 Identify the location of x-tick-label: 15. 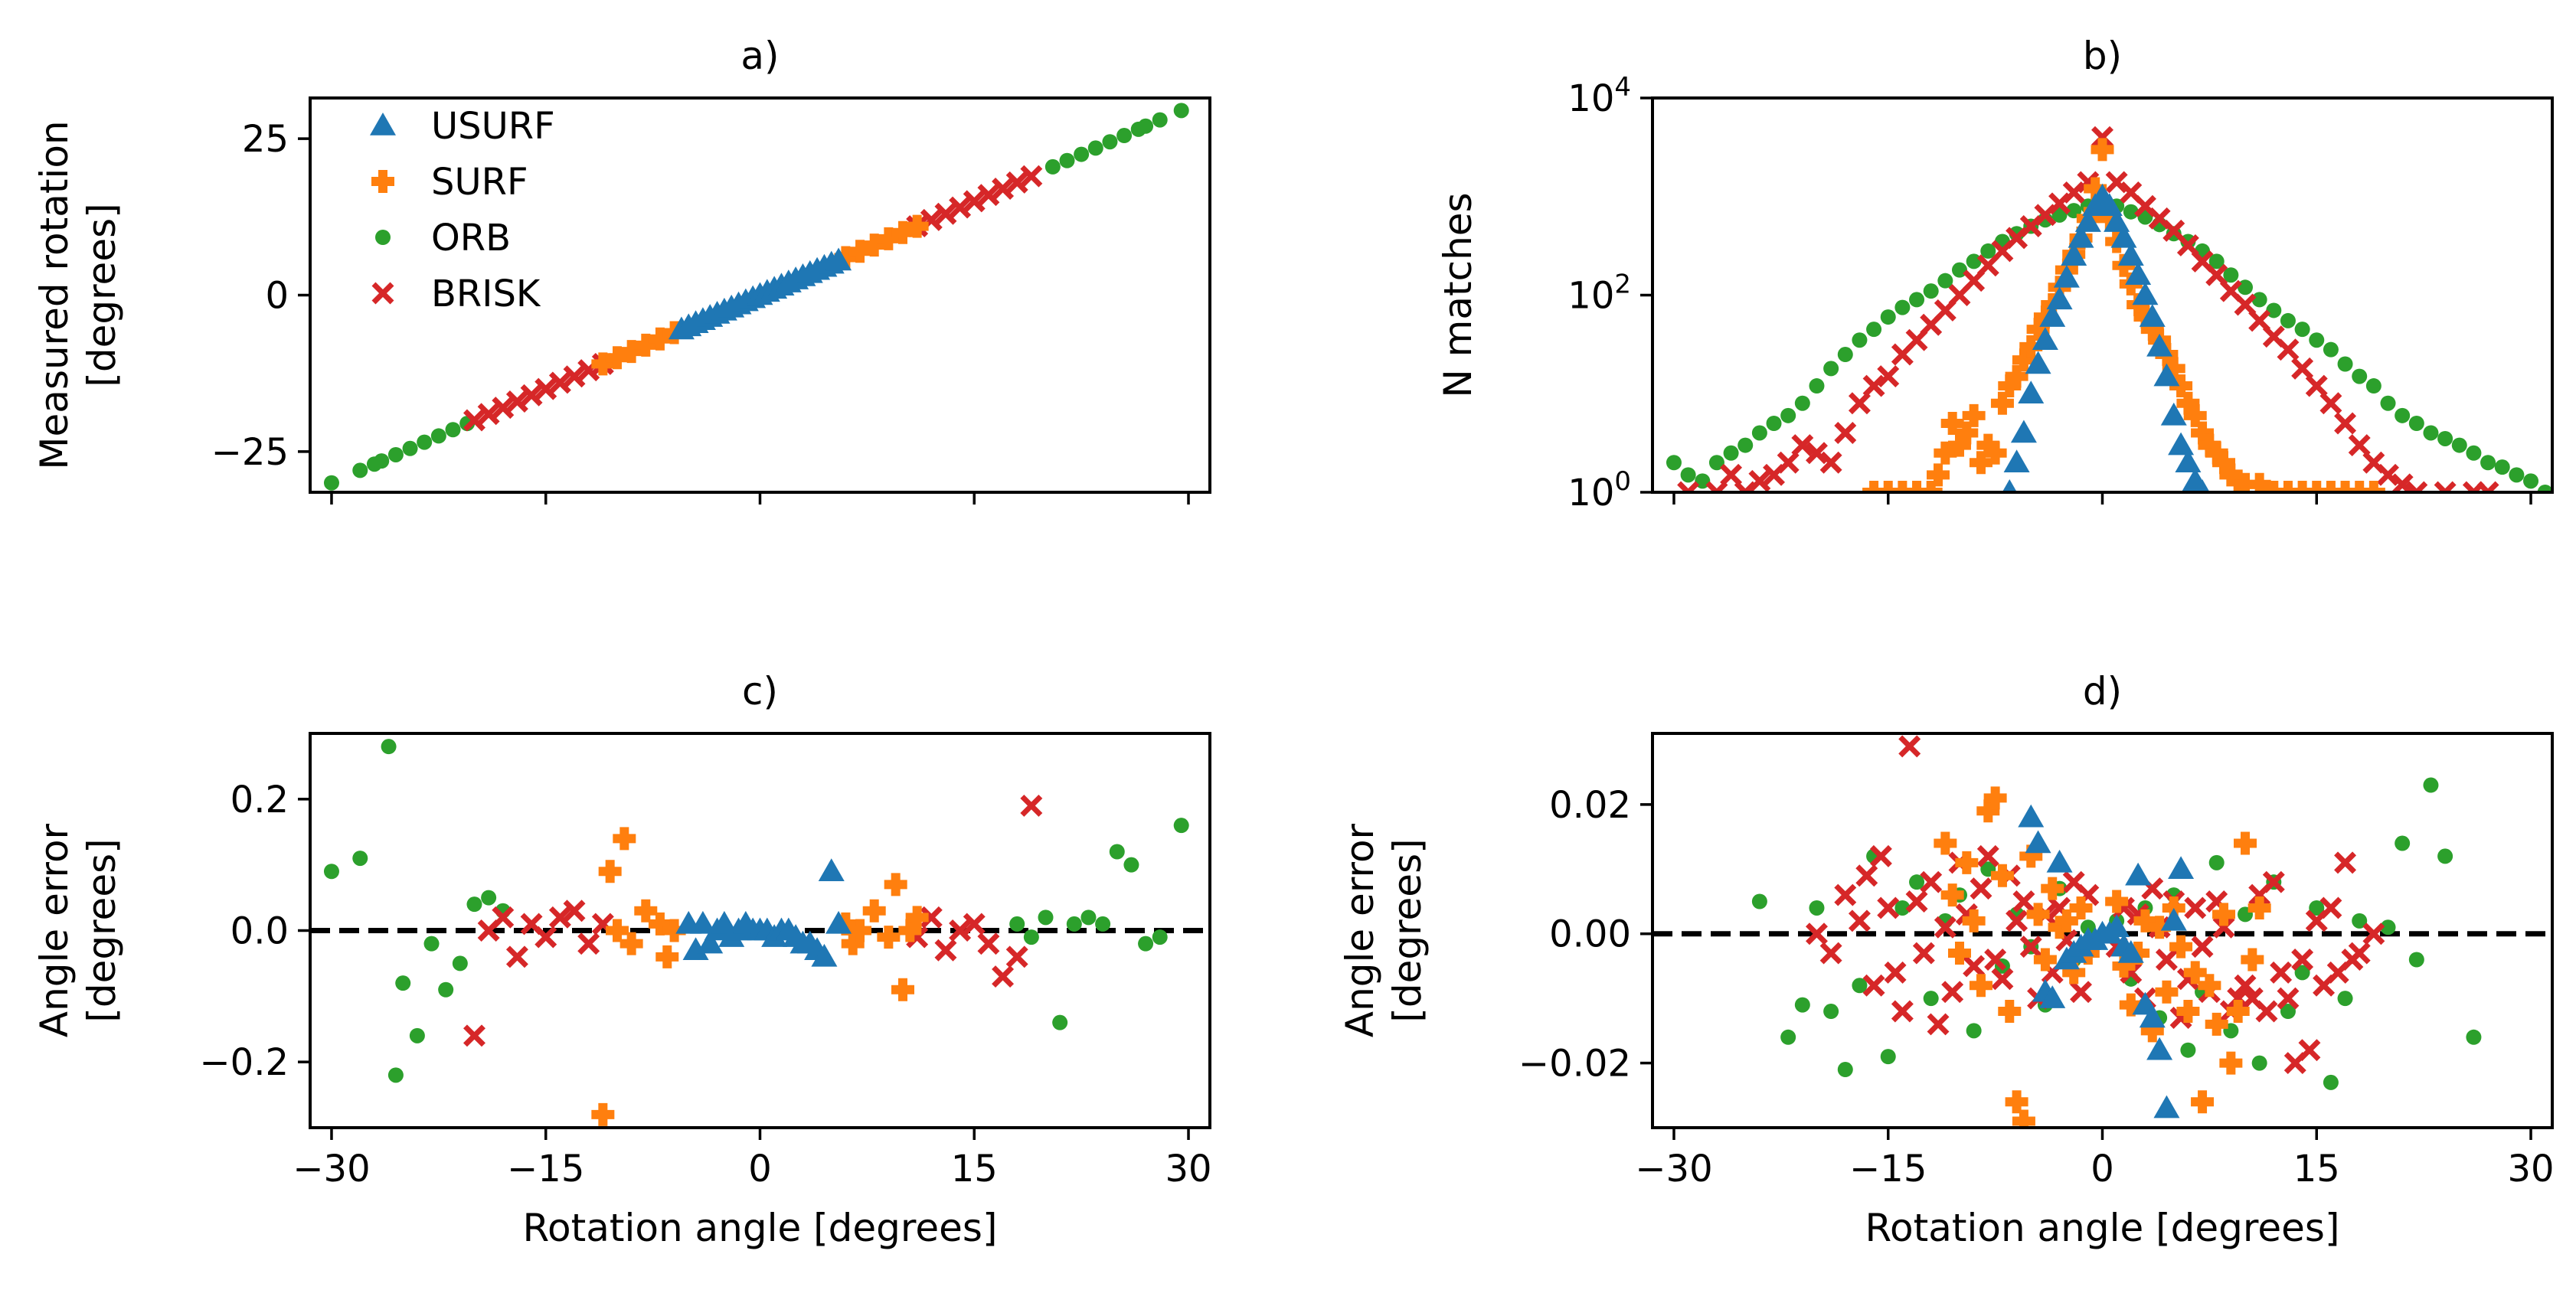
(974, 1169).